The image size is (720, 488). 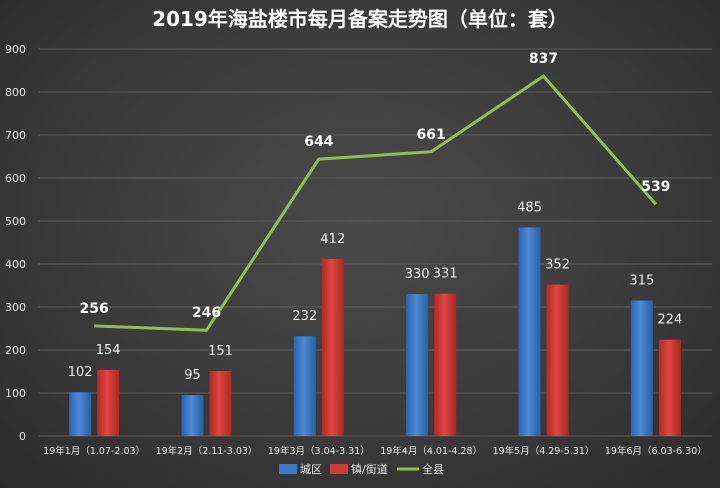 I want to click on x-tick-label: 19年4月（4.01-4.28）, so click(x=431, y=451).